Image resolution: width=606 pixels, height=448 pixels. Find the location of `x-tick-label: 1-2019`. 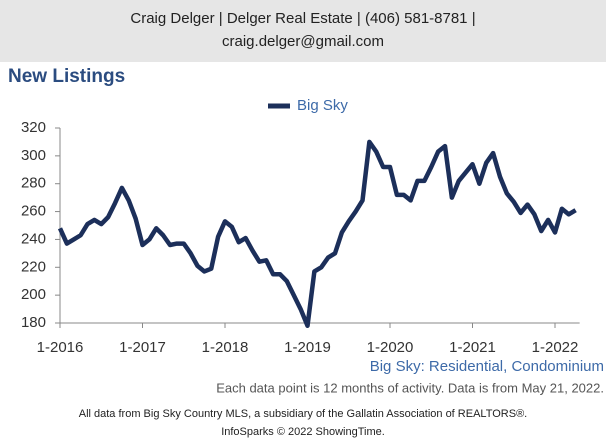

x-tick-label: 1-2019 is located at coordinates (307, 347).